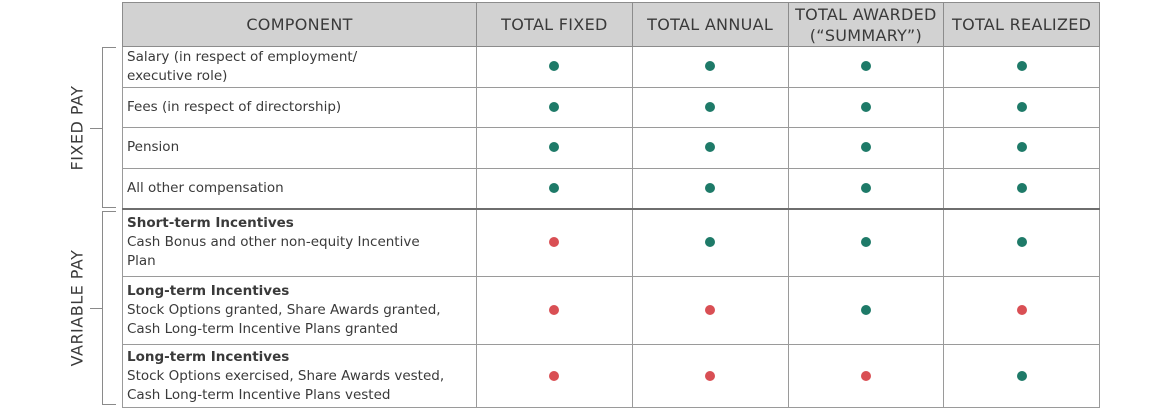  I want to click on header-text: TOTAL FIXED, so click(554, 24).